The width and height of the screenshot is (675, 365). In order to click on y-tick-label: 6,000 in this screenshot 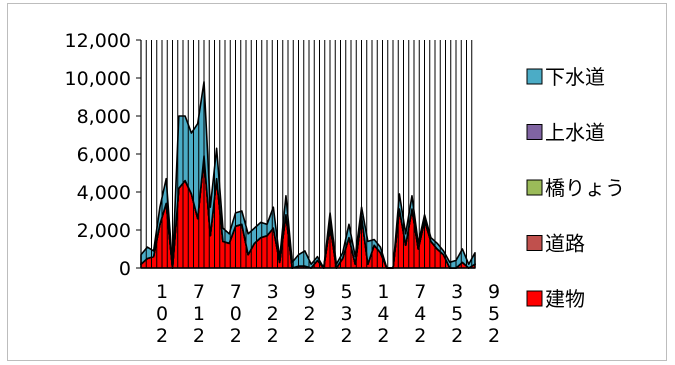, I will do `click(104, 155)`.